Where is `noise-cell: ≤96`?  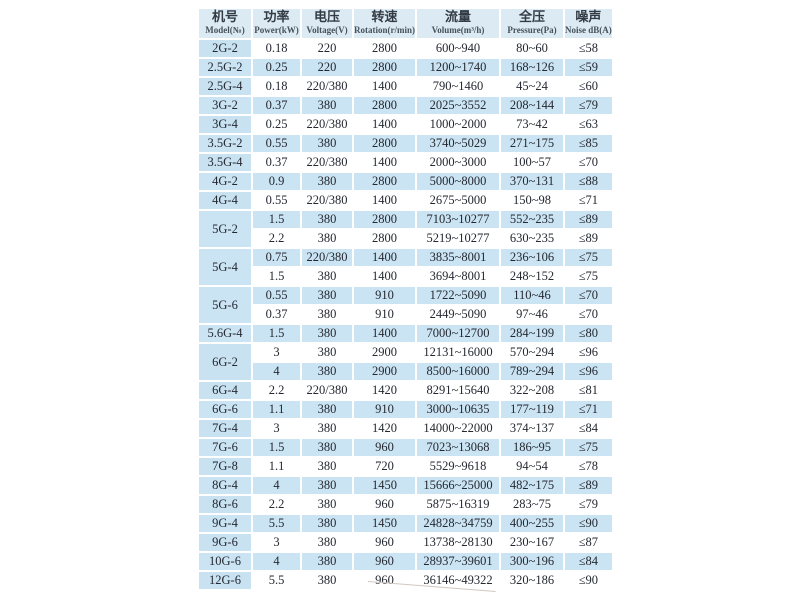
noise-cell: ≤96 is located at coordinates (588, 371).